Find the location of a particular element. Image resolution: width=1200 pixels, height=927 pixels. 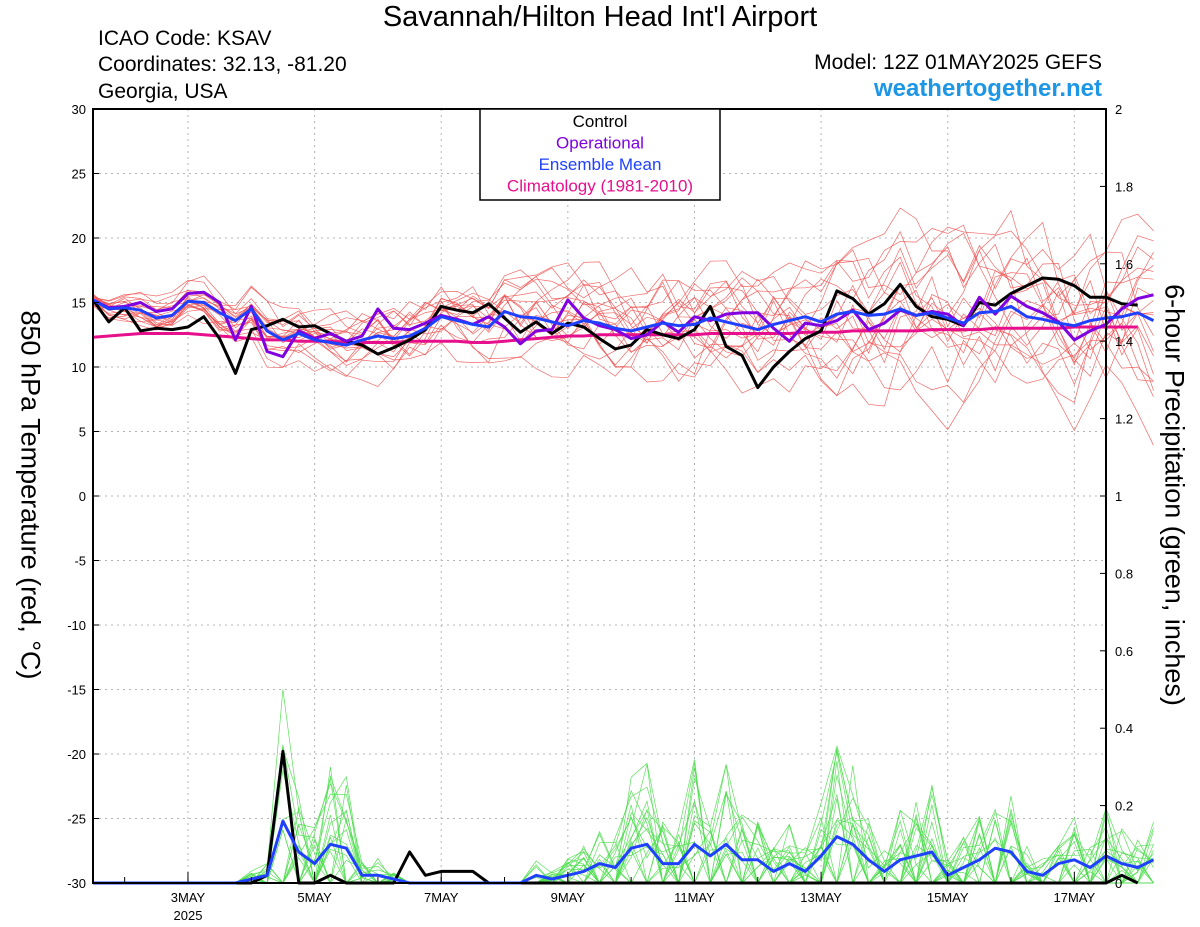

x-tick-label: 15MAY is located at coordinates (948, 897).